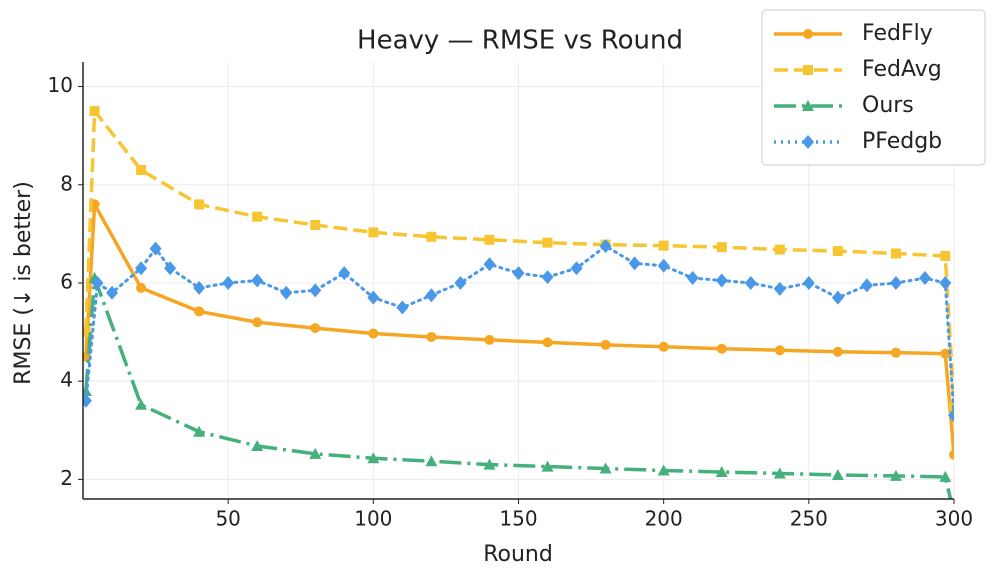 This screenshot has width=997, height=575. Describe the element at coordinates (520, 41) in the screenshot. I see `chart-title: Heavy — RMSE vs Round` at that location.